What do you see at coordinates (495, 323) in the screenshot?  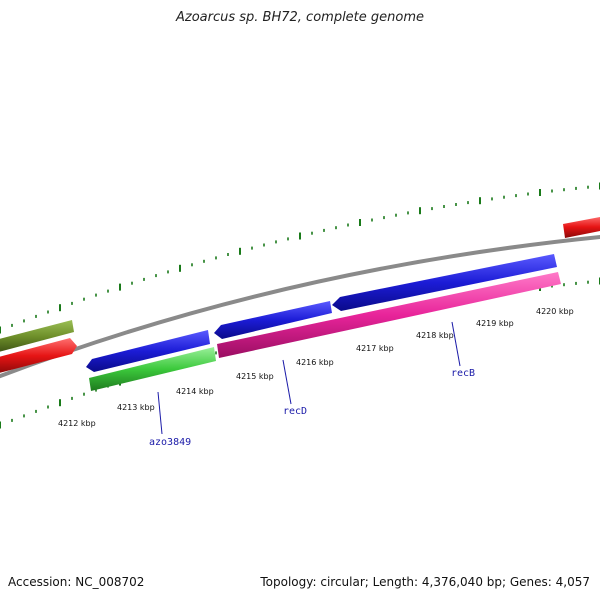 I see `kbp-label-4219: 4219 kbp` at bounding box center [495, 323].